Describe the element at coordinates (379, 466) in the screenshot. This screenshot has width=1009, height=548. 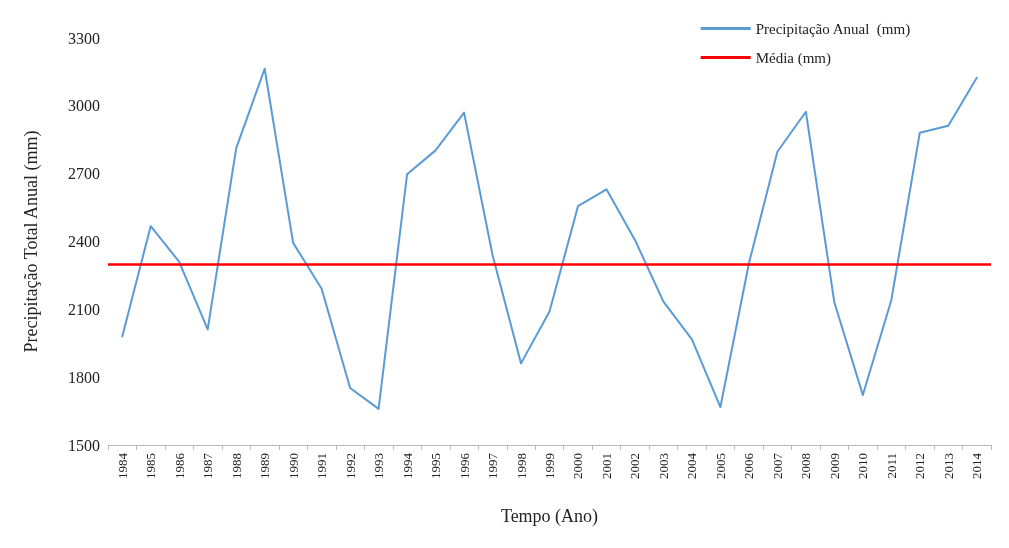
I see `x-tick-label: 1993` at that location.